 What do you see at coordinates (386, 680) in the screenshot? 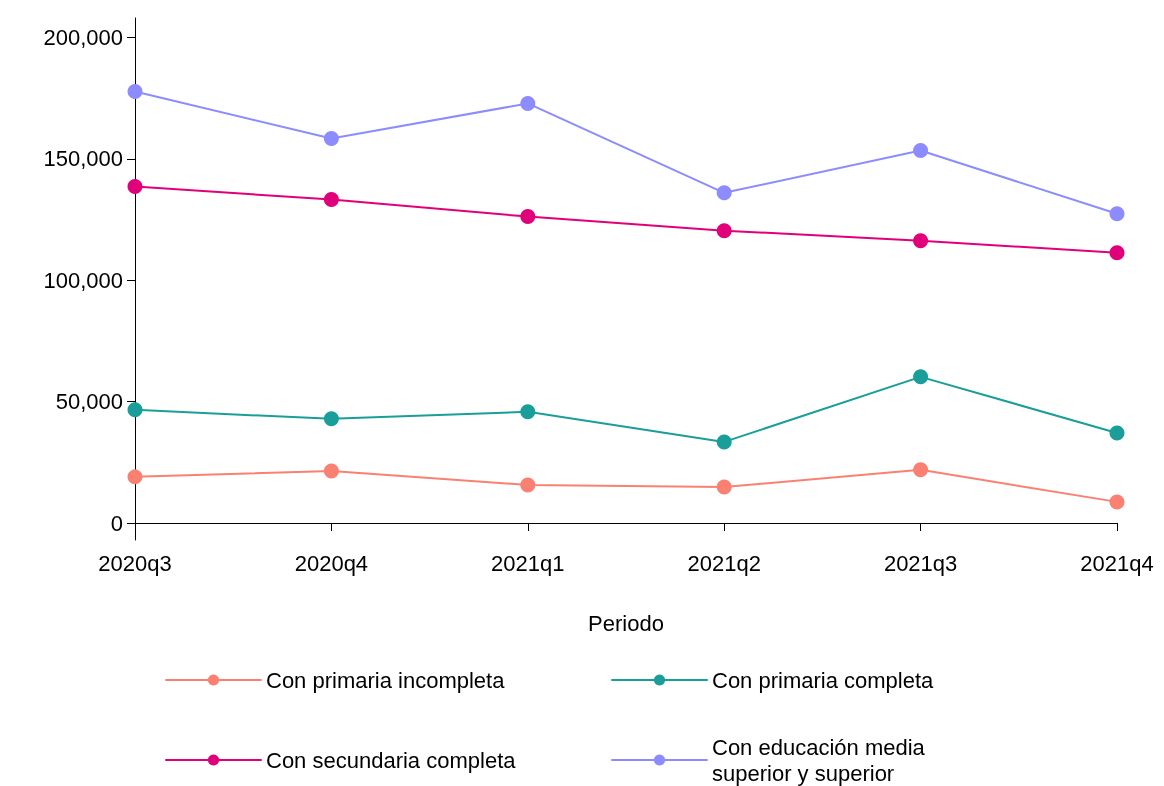
I see `legend-label: Con primaria incompleta` at bounding box center [386, 680].